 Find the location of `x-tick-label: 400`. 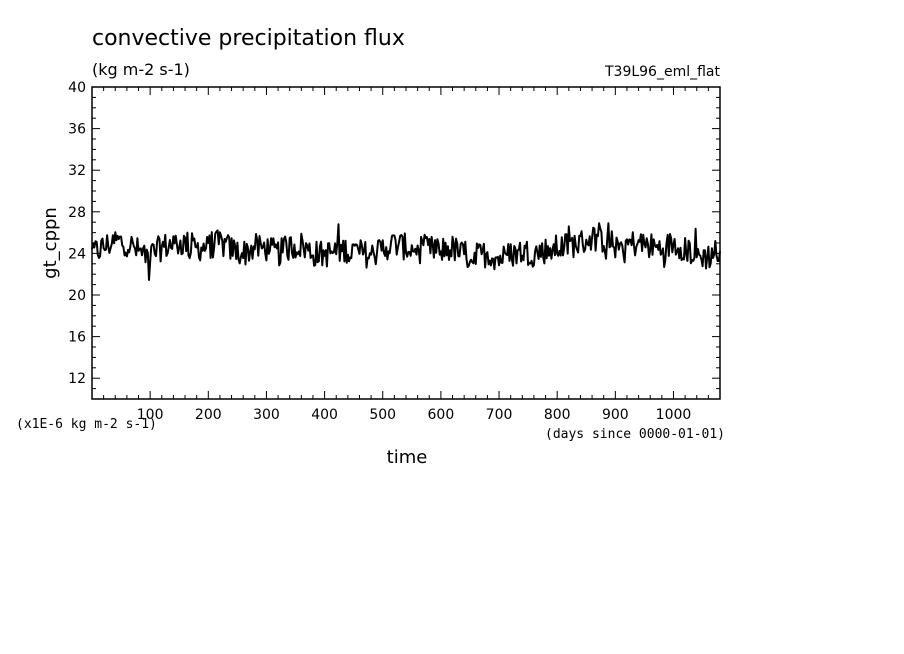

x-tick-label: 400 is located at coordinates (324, 415).